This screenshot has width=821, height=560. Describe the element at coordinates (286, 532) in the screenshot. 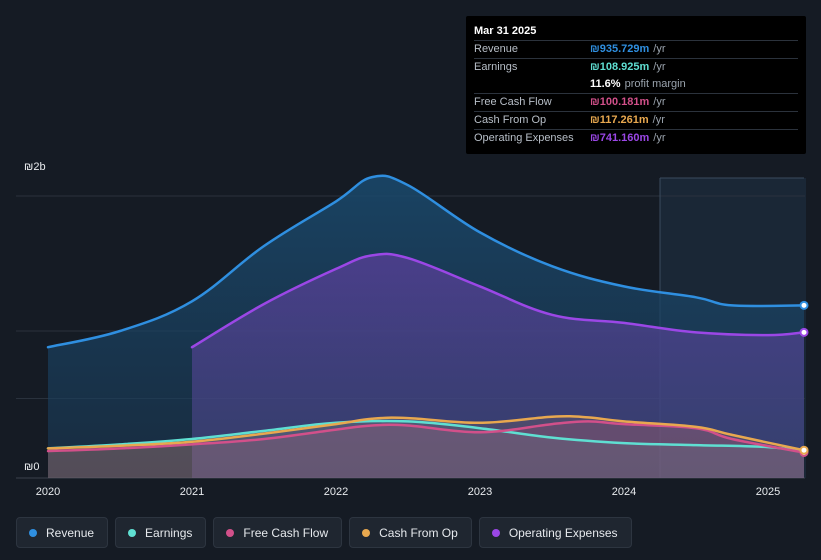

I see `legend-item-label: Free Cash Flow` at that location.